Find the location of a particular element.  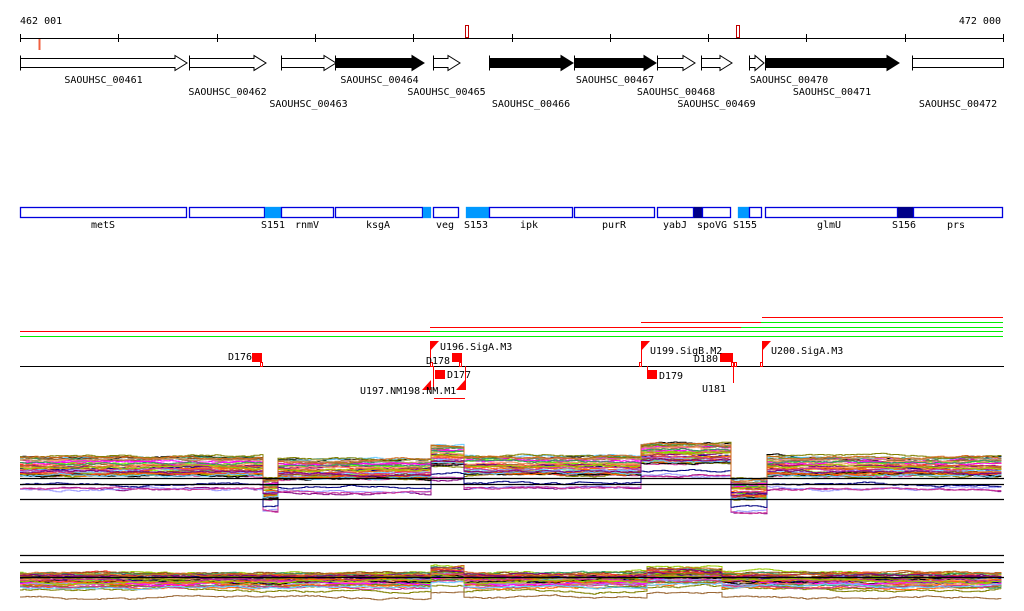

feature-d177-label: D177 is located at coordinates (459, 375).